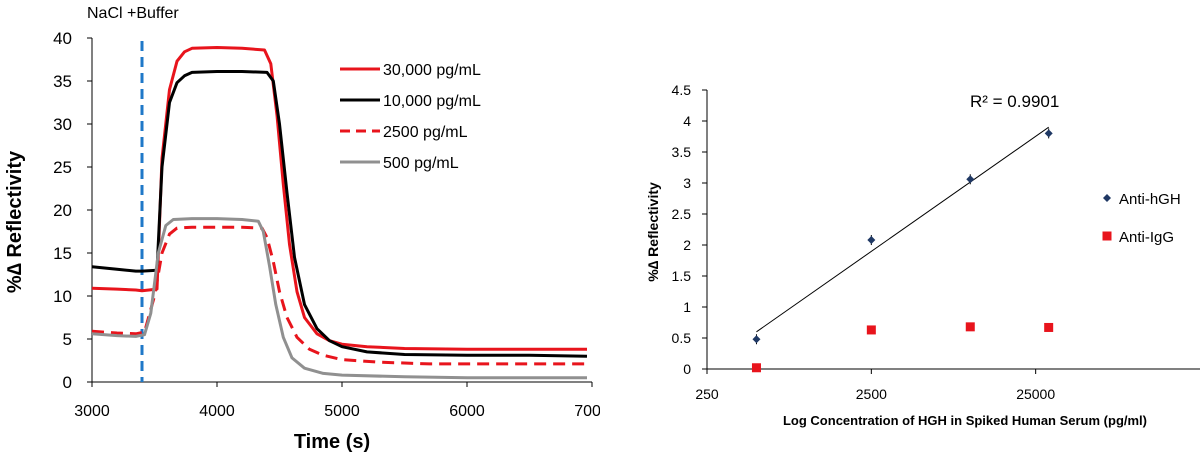  Describe the element at coordinates (62, 124) in the screenshot. I see `left-y-tick-label: 30` at that location.